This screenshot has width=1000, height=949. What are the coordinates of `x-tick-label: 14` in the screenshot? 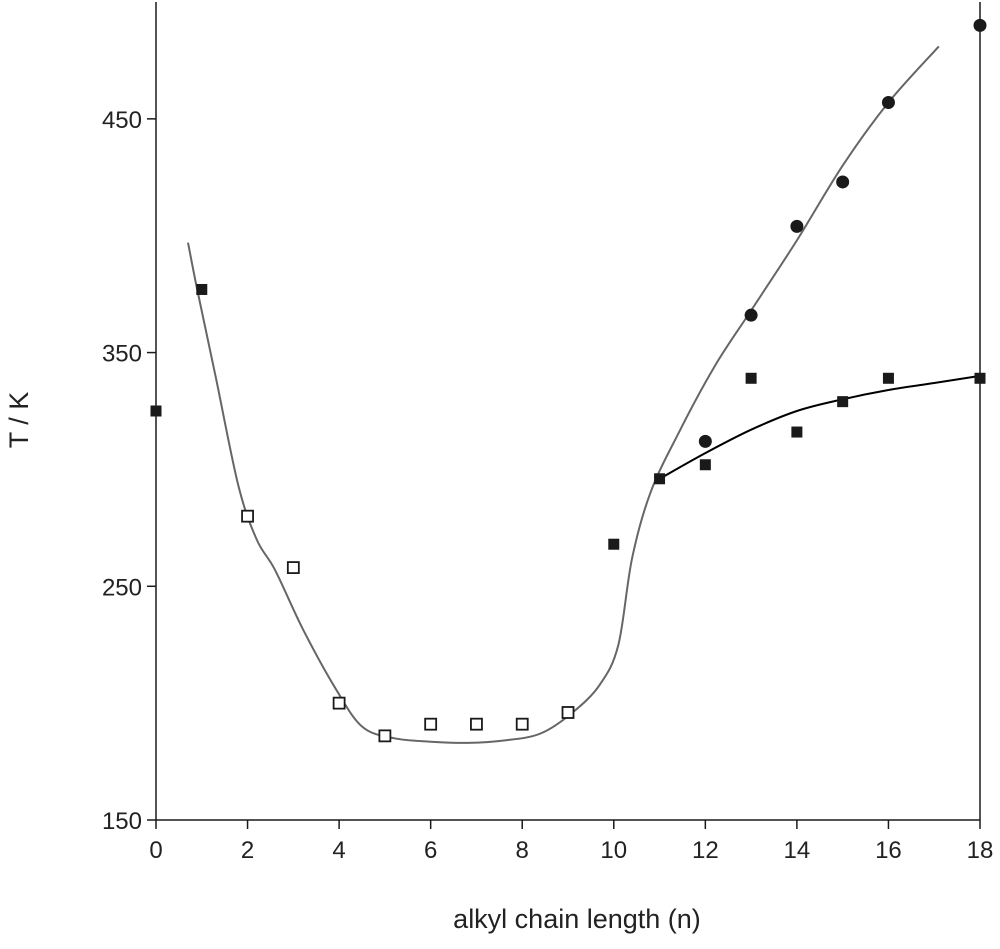 It's located at (797, 850).